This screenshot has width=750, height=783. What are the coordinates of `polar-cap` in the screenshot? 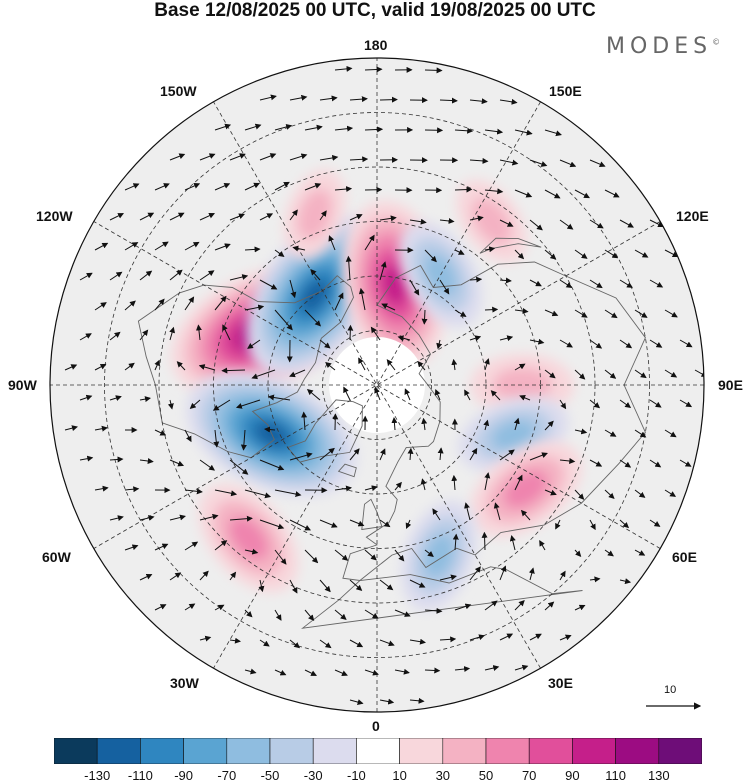 It's located at (377, 385).